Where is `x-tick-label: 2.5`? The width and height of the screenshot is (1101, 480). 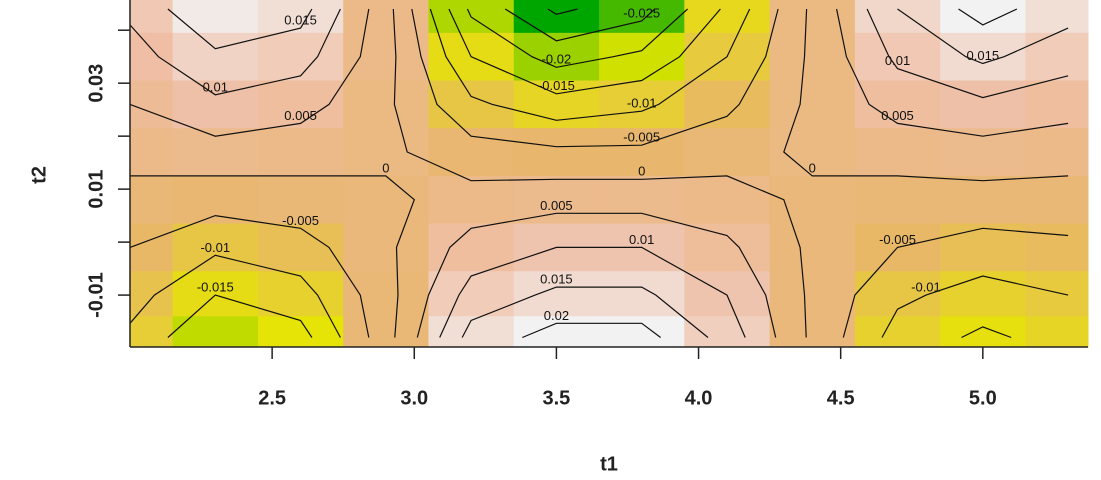 x-tick-label: 2.5 is located at coordinates (272, 398).